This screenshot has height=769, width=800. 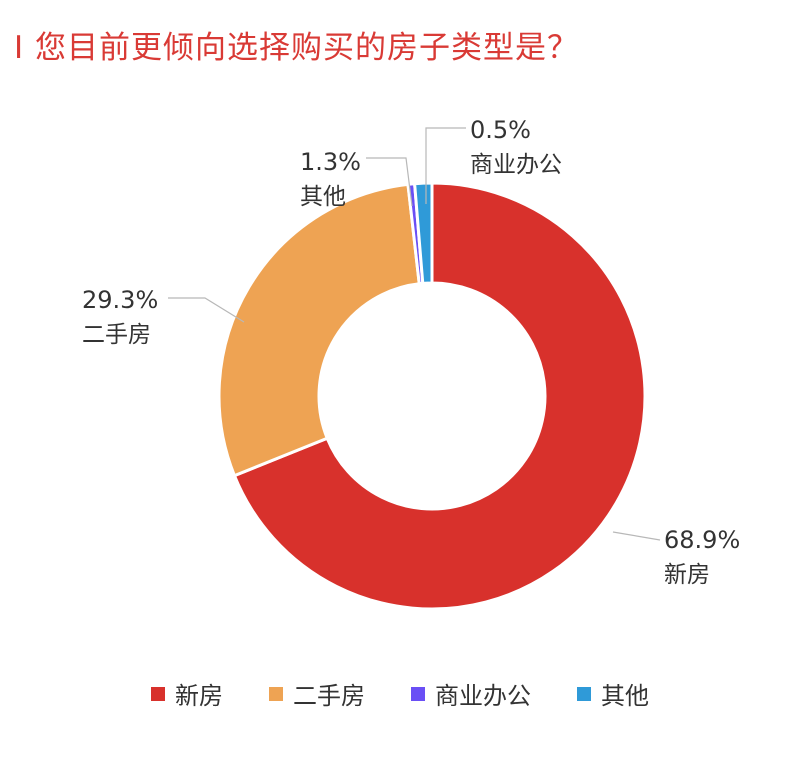 What do you see at coordinates (500, 130) in the screenshot?
I see `value-label-shangye: 0.5%` at bounding box center [500, 130].